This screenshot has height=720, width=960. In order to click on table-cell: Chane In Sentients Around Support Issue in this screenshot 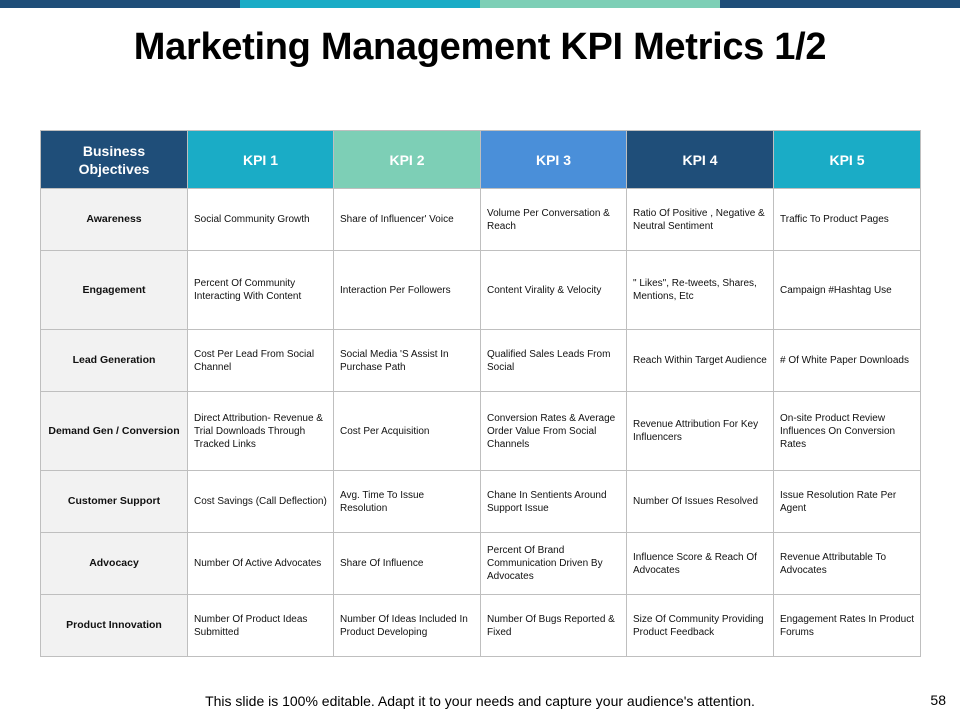, I will do `click(553, 501)`.